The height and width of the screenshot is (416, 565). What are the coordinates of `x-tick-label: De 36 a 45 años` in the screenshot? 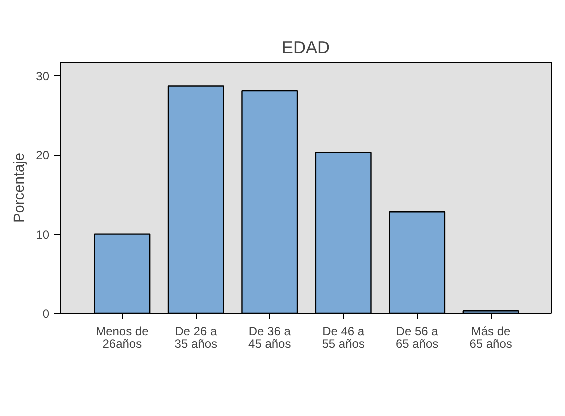 It's located at (270, 338).